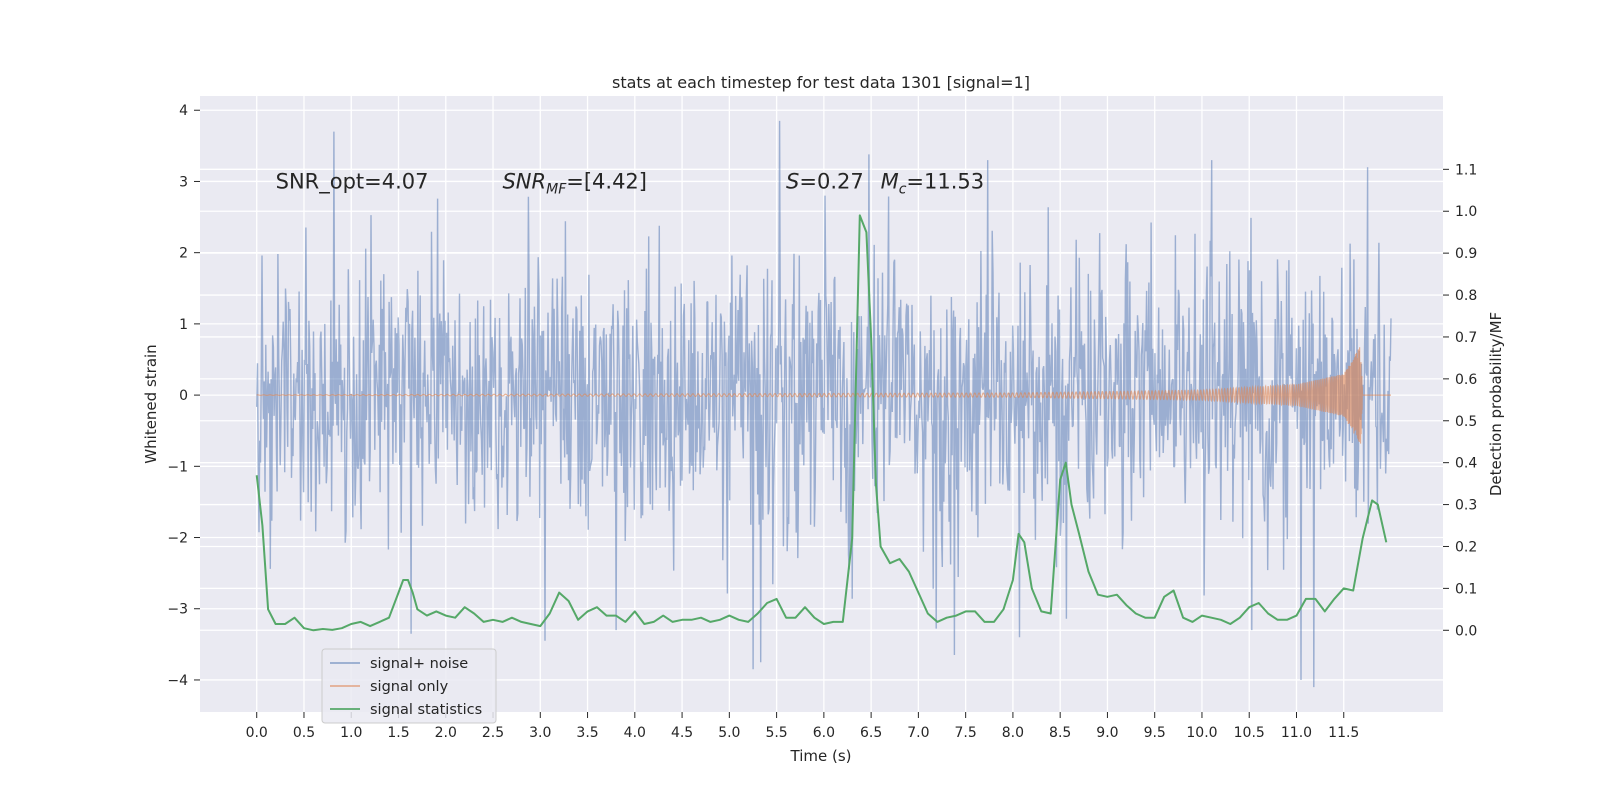 The height and width of the screenshot is (800, 1600). I want to click on left-y-axis-label: Whitened strain, so click(151, 403).